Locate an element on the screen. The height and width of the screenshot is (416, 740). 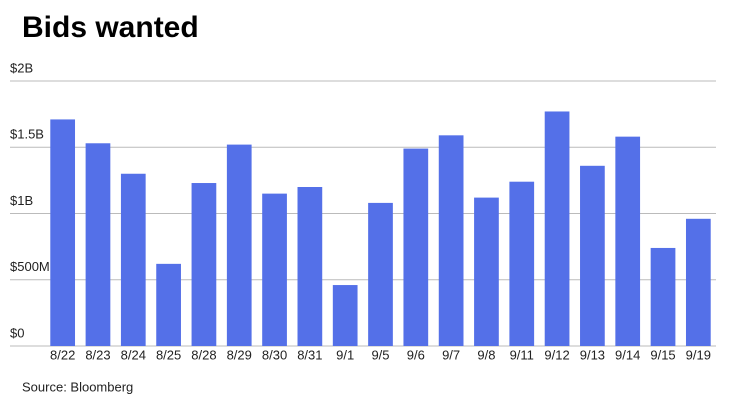
x-tick-label: 8/30 is located at coordinates (274, 354).